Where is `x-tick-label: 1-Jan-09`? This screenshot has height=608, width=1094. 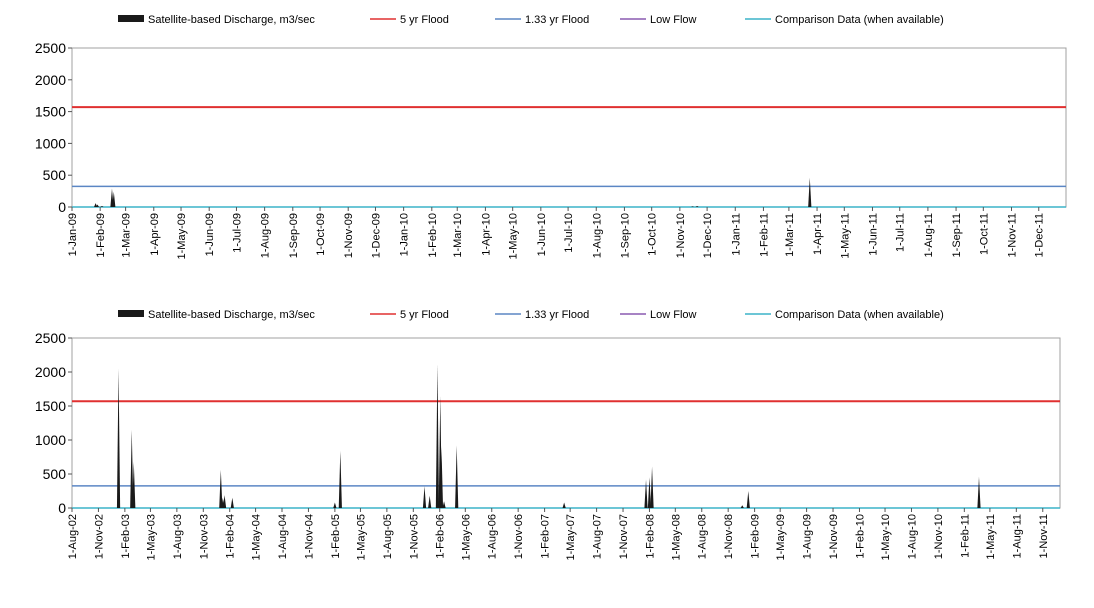 x-tick-label: 1-Jan-09 is located at coordinates (73, 234).